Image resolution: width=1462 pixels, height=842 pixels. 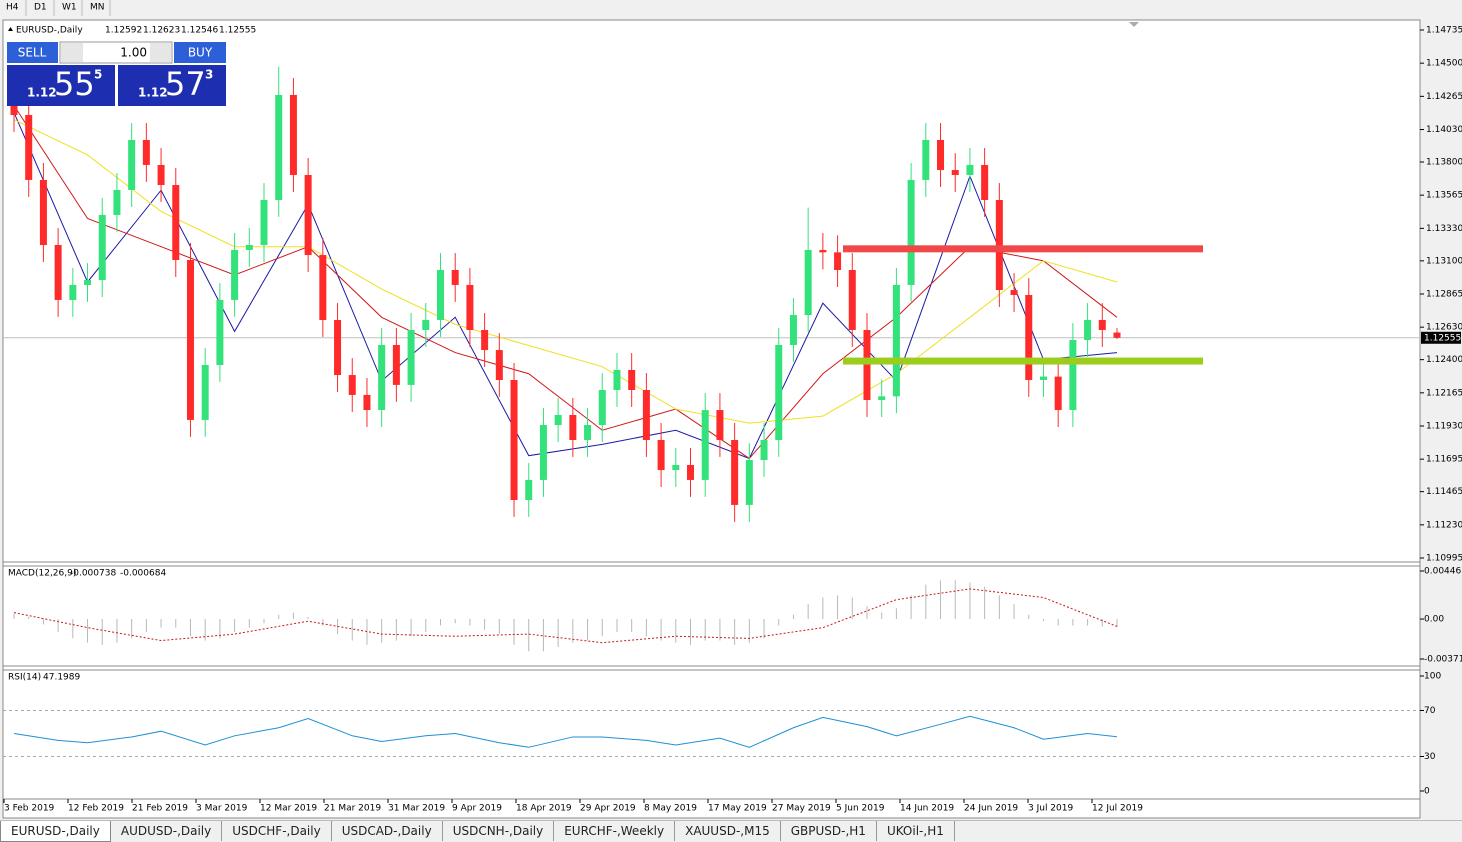 I want to click on x-tick-label: 12 Jul 2019, so click(x=1117, y=809).